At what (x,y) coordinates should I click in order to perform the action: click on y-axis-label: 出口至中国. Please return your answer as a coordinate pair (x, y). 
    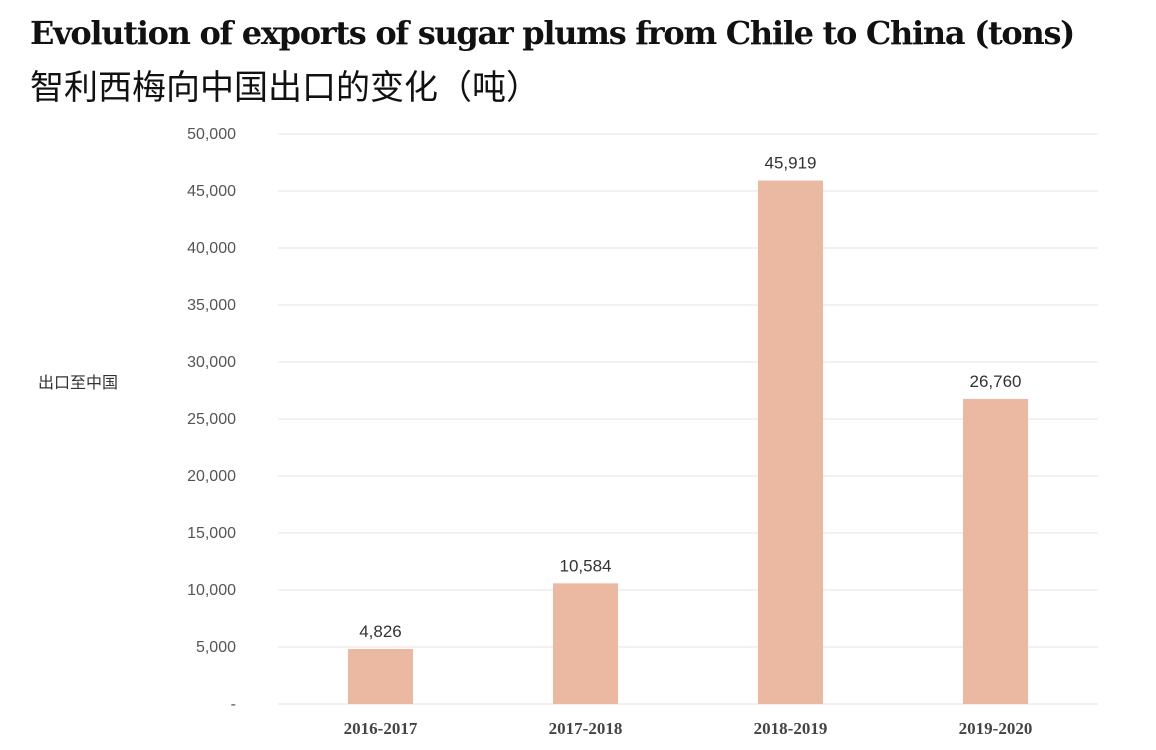
    Looking at the image, I should click on (78, 382).